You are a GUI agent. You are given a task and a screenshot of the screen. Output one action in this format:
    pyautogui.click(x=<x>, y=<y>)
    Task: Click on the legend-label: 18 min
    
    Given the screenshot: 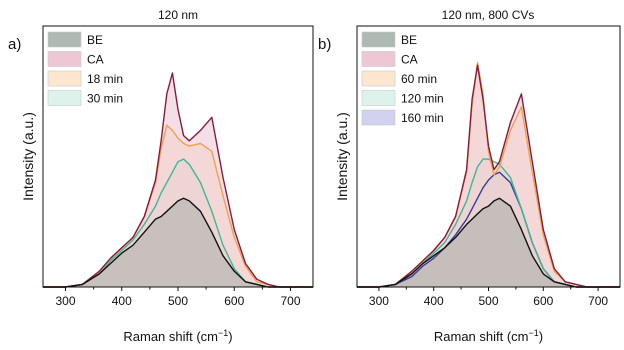 What is the action you would take?
    pyautogui.click(x=105, y=79)
    